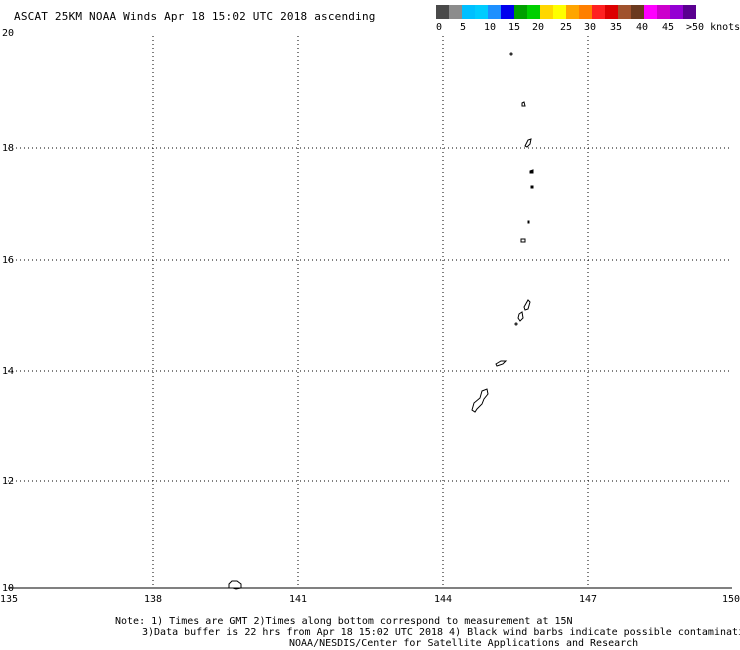  Describe the element at coordinates (588, 599) in the screenshot. I see `lon-label-147: 147` at that location.